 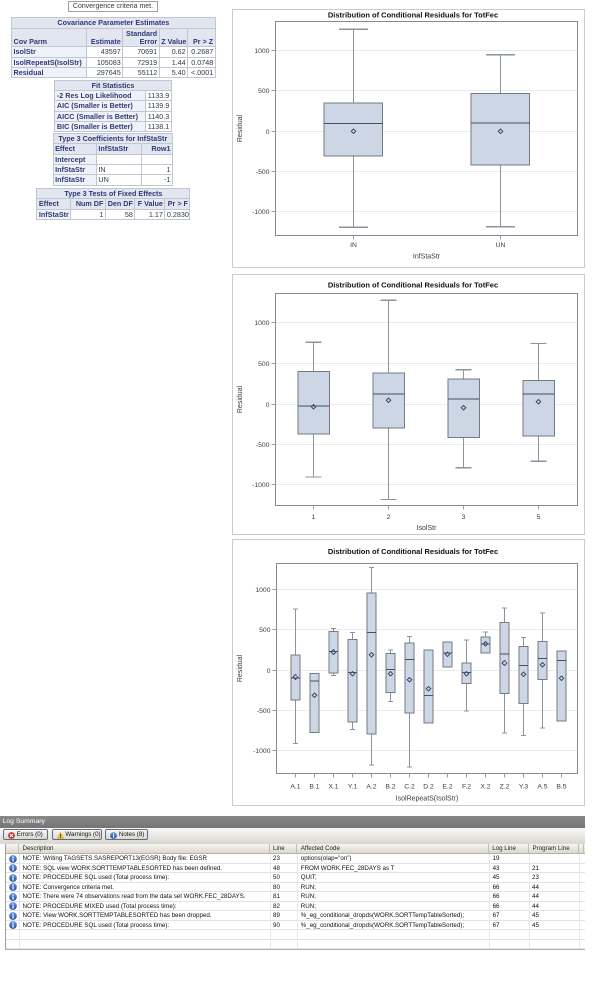 I want to click on svg-text: Z.2, so click(x=505, y=787).